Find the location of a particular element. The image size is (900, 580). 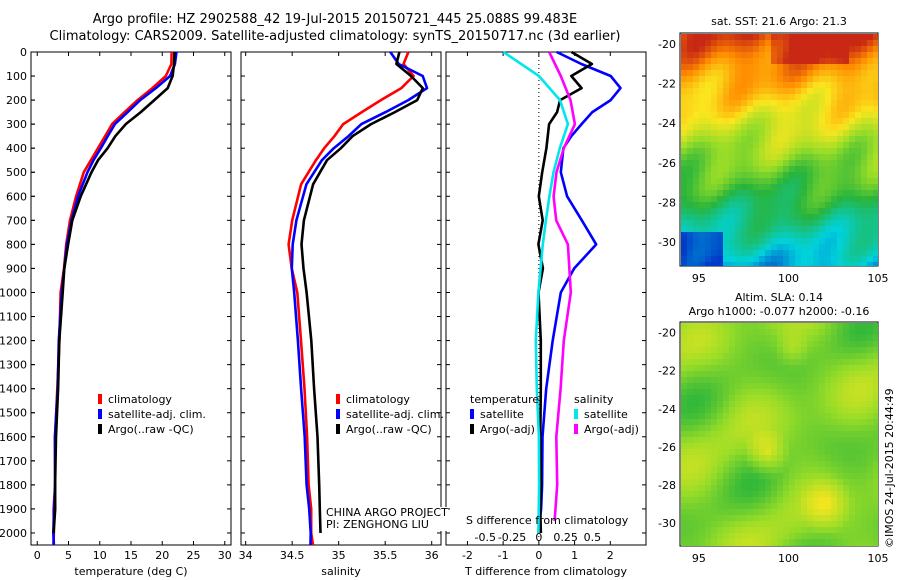

depth-tick-label: 1700 is located at coordinates (13, 461).